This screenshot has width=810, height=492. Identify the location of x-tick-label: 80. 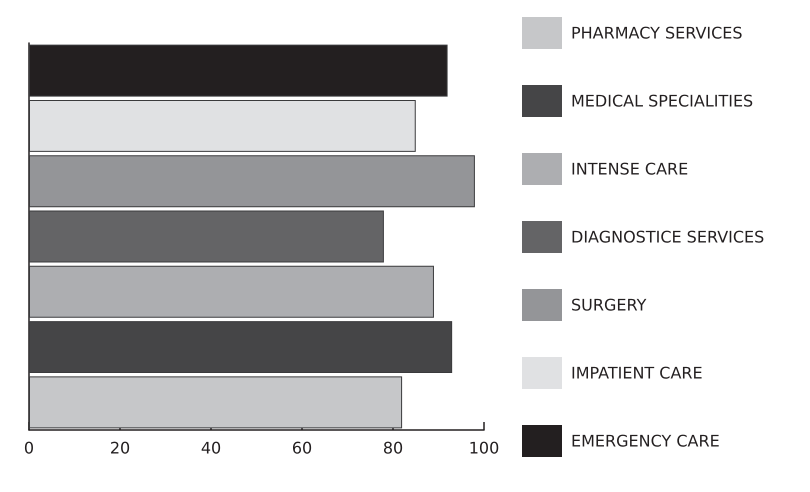
(393, 448).